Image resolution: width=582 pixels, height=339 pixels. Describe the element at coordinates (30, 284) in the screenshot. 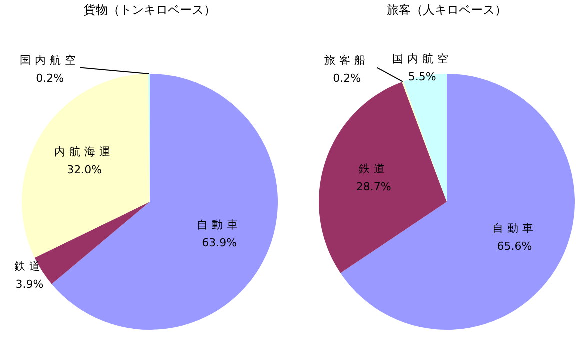

I see `data-label: 3.9%` at that location.